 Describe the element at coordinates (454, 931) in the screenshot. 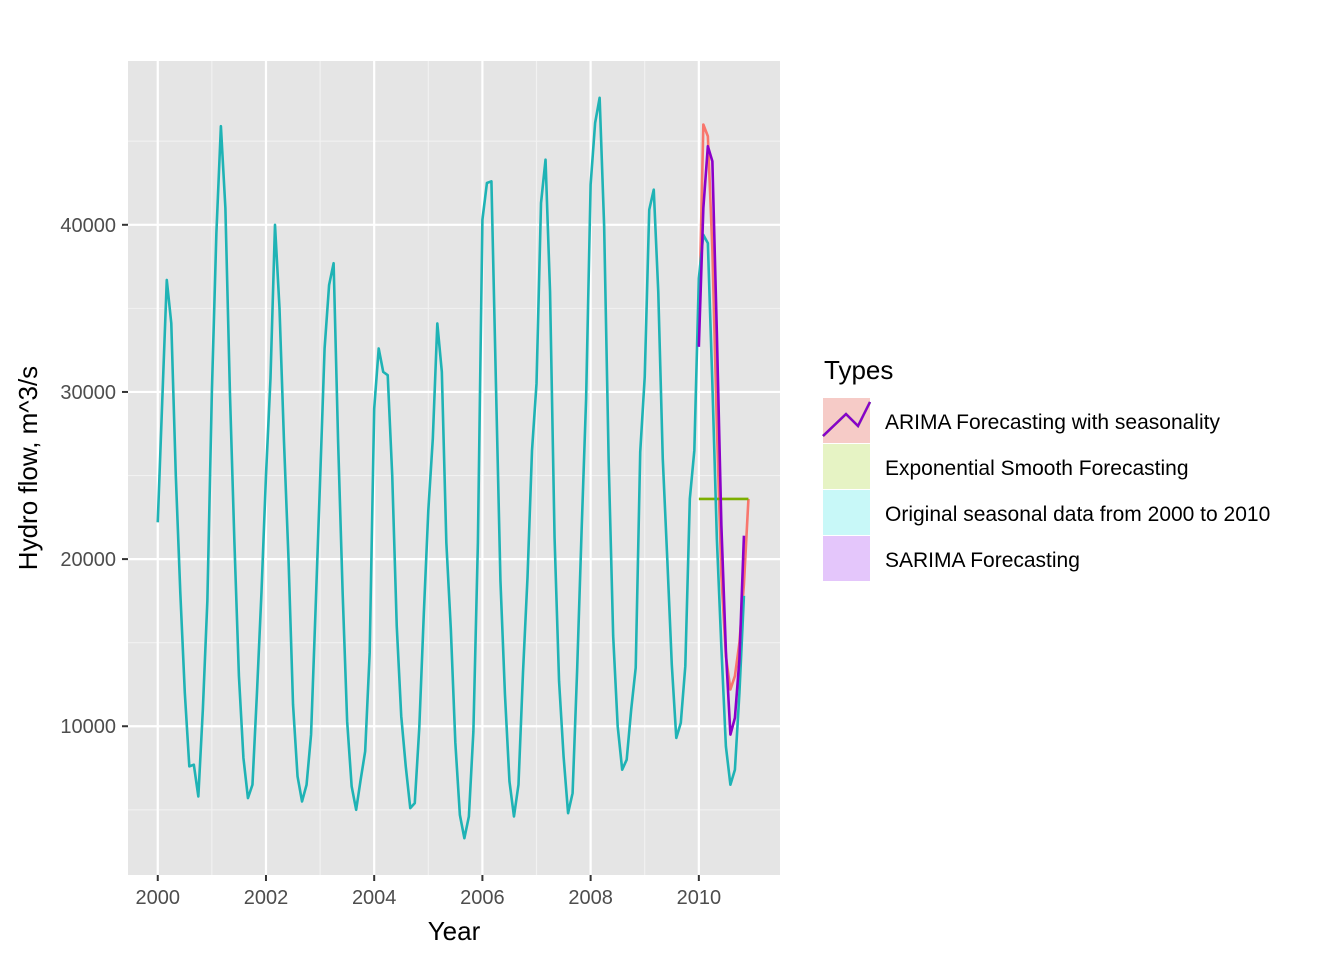

I see `x-axis-title: Year` at that location.